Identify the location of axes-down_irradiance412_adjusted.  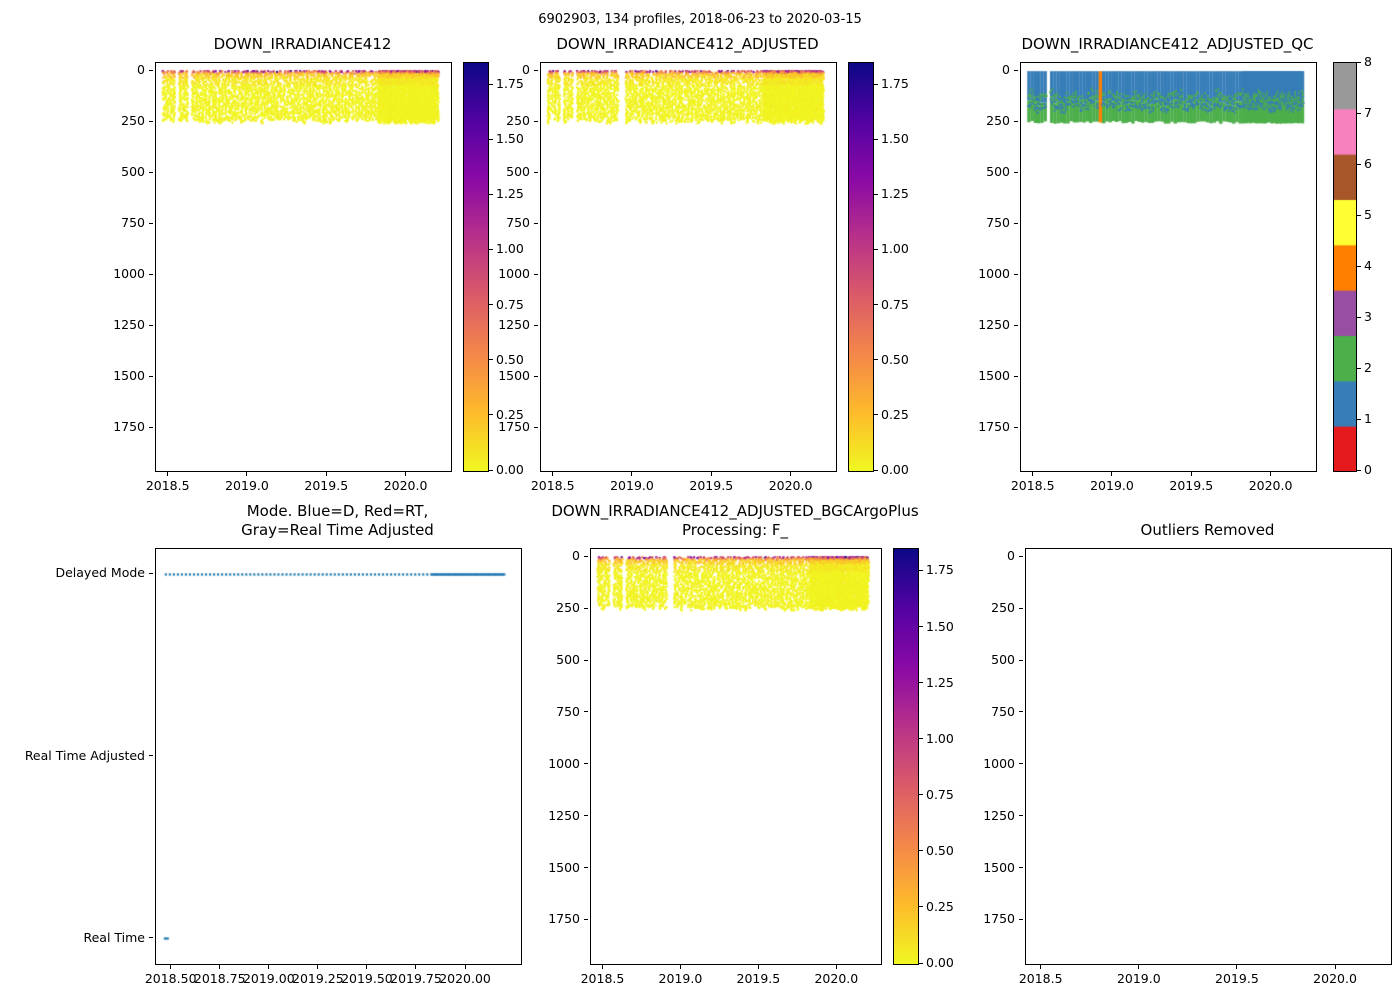
(688, 267).